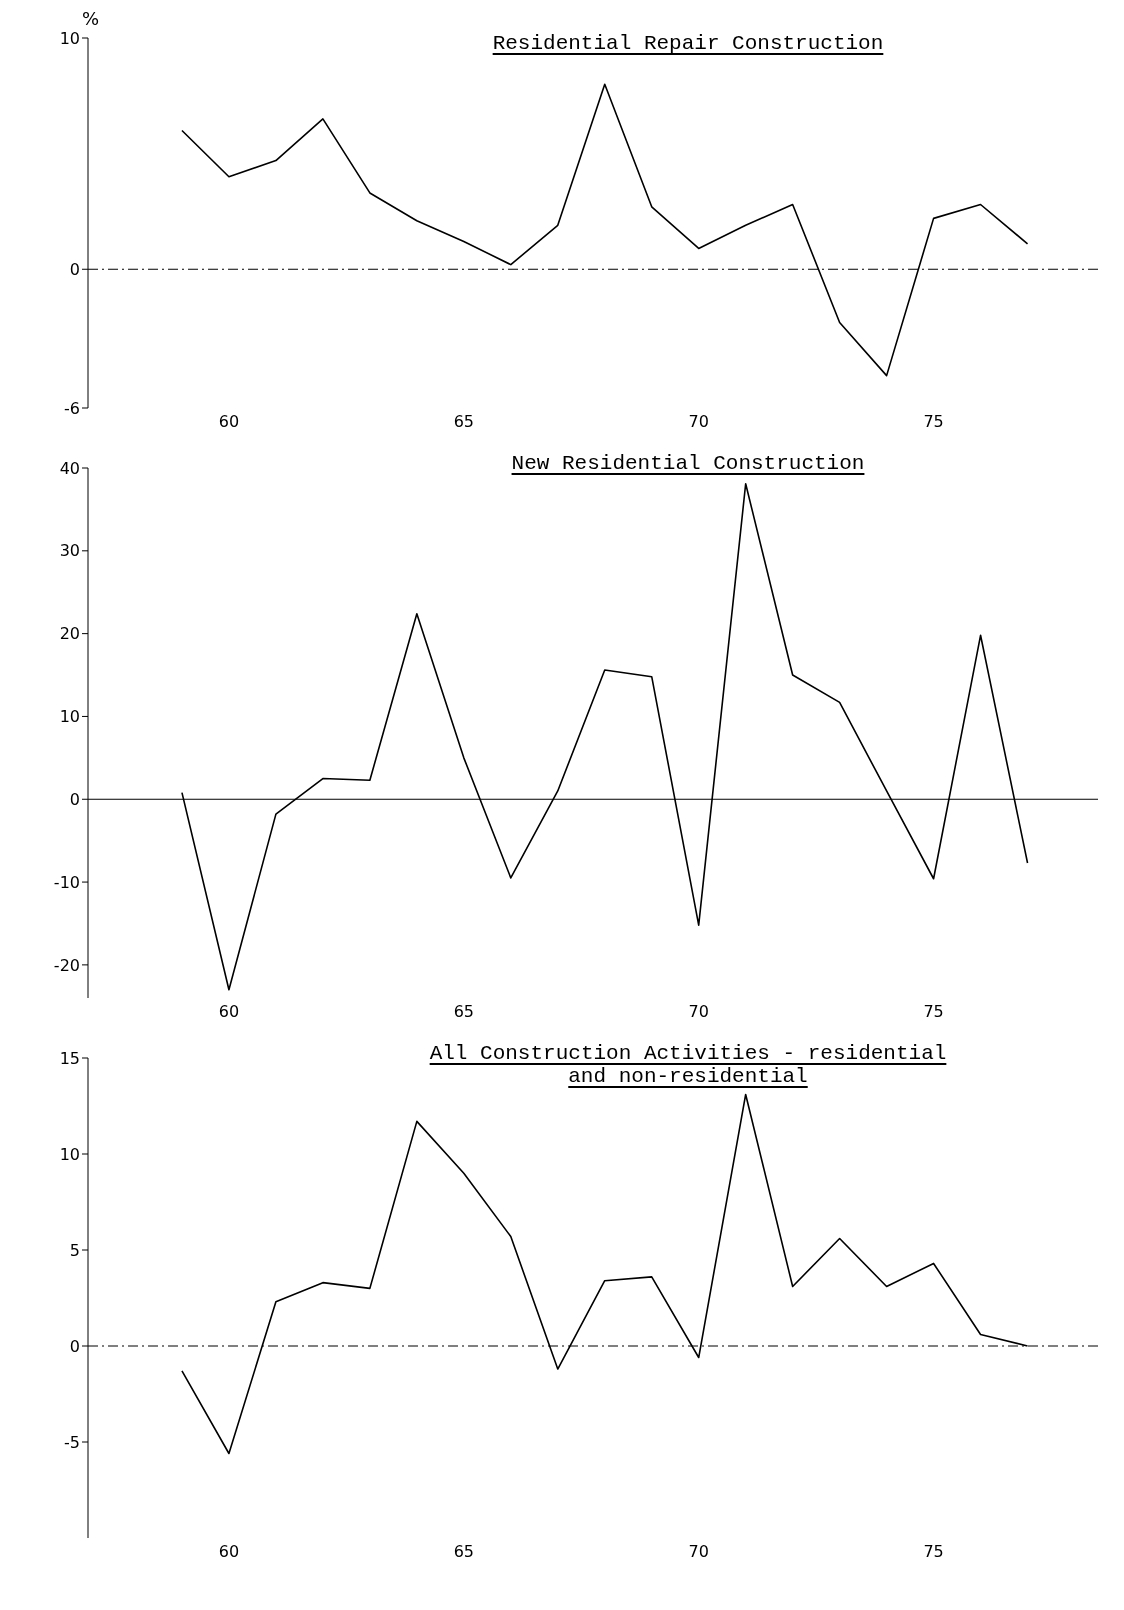  Describe the element at coordinates (69, 551) in the screenshot. I see `y-tick-label: 30` at that location.